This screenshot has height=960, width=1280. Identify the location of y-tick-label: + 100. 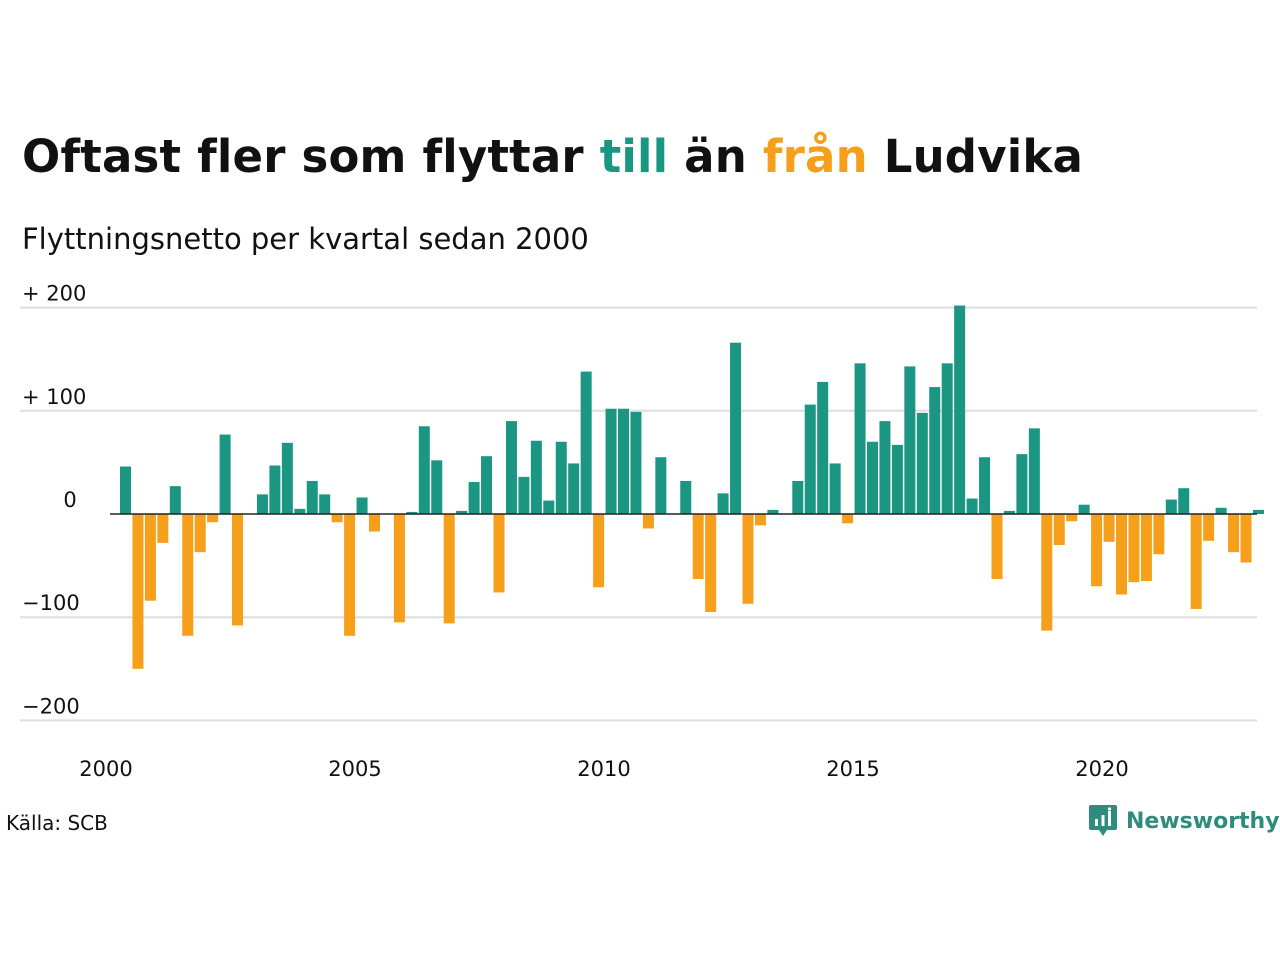
(54, 397).